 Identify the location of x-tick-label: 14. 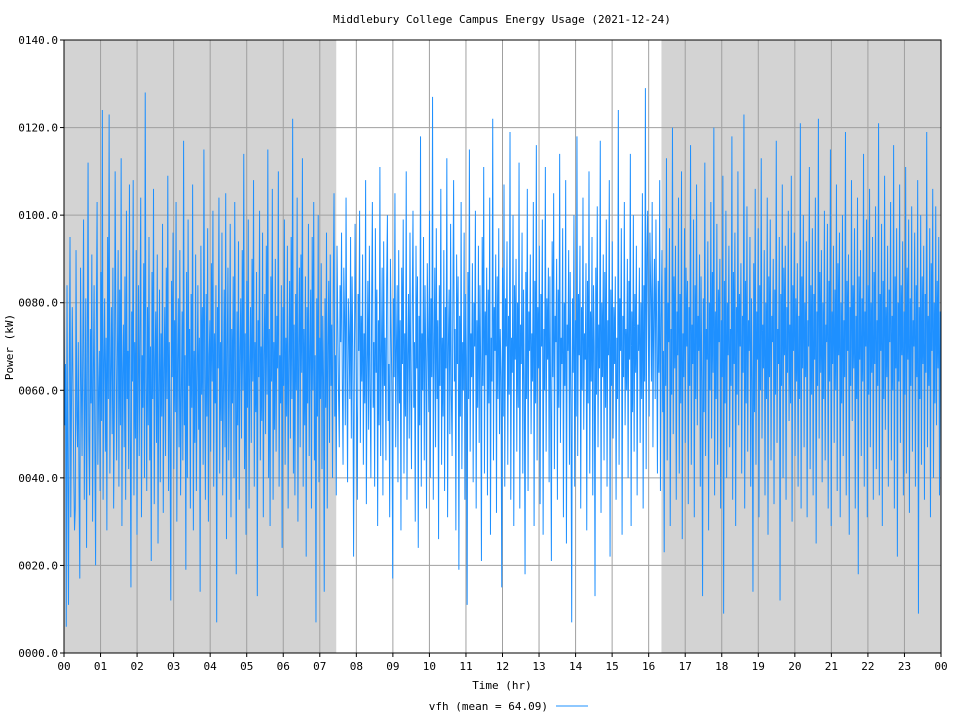
(576, 666).